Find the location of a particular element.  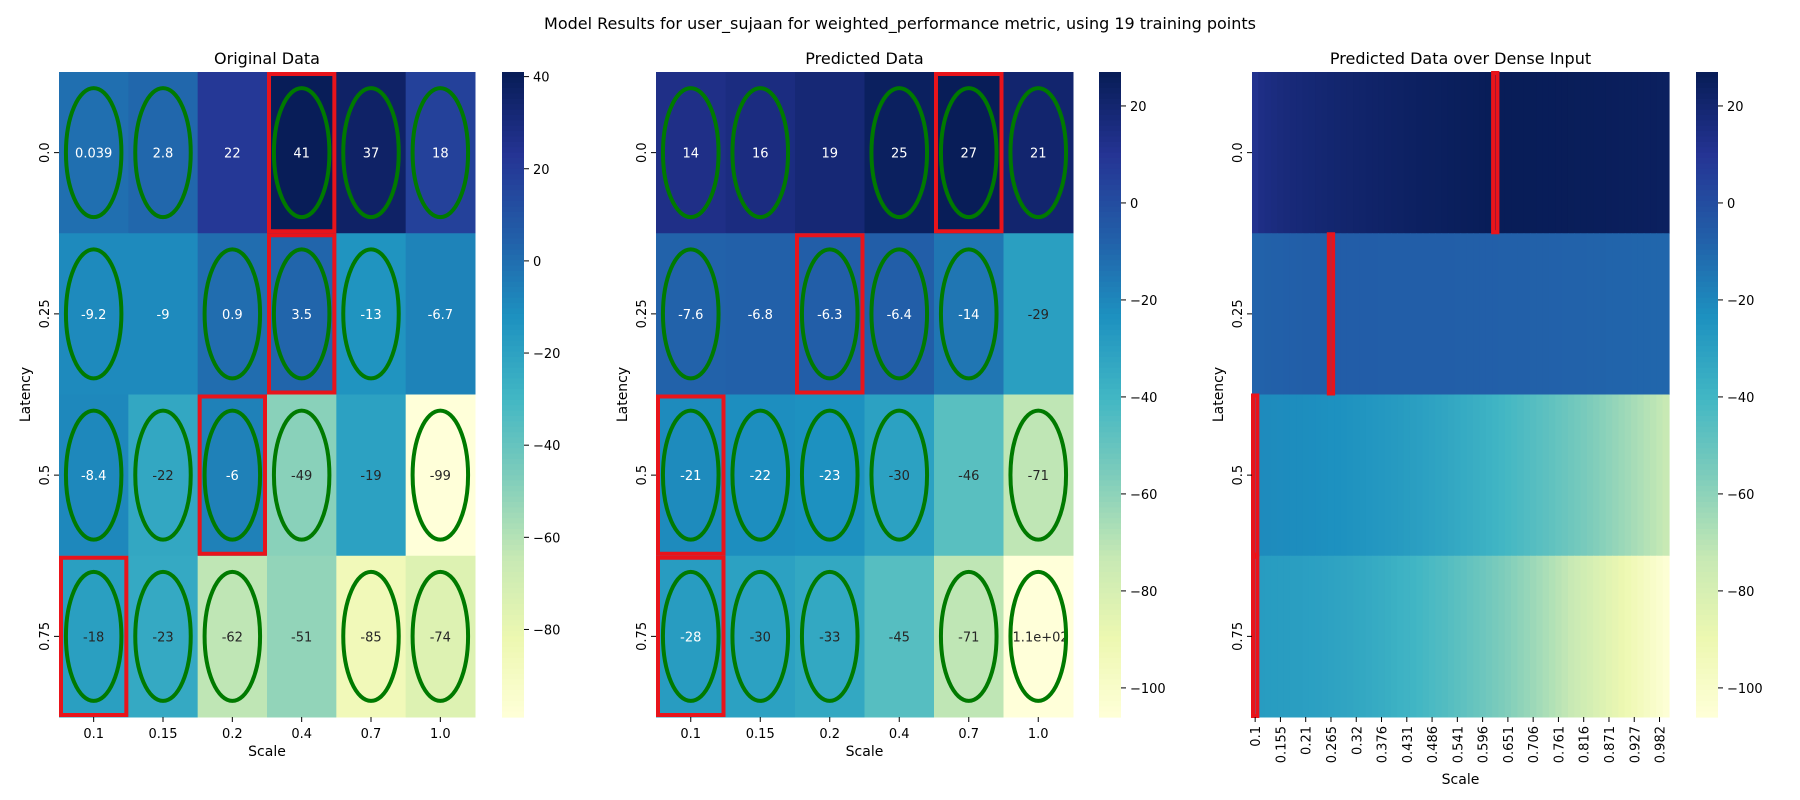

x-tick-label: 0.2 is located at coordinates (829, 734).